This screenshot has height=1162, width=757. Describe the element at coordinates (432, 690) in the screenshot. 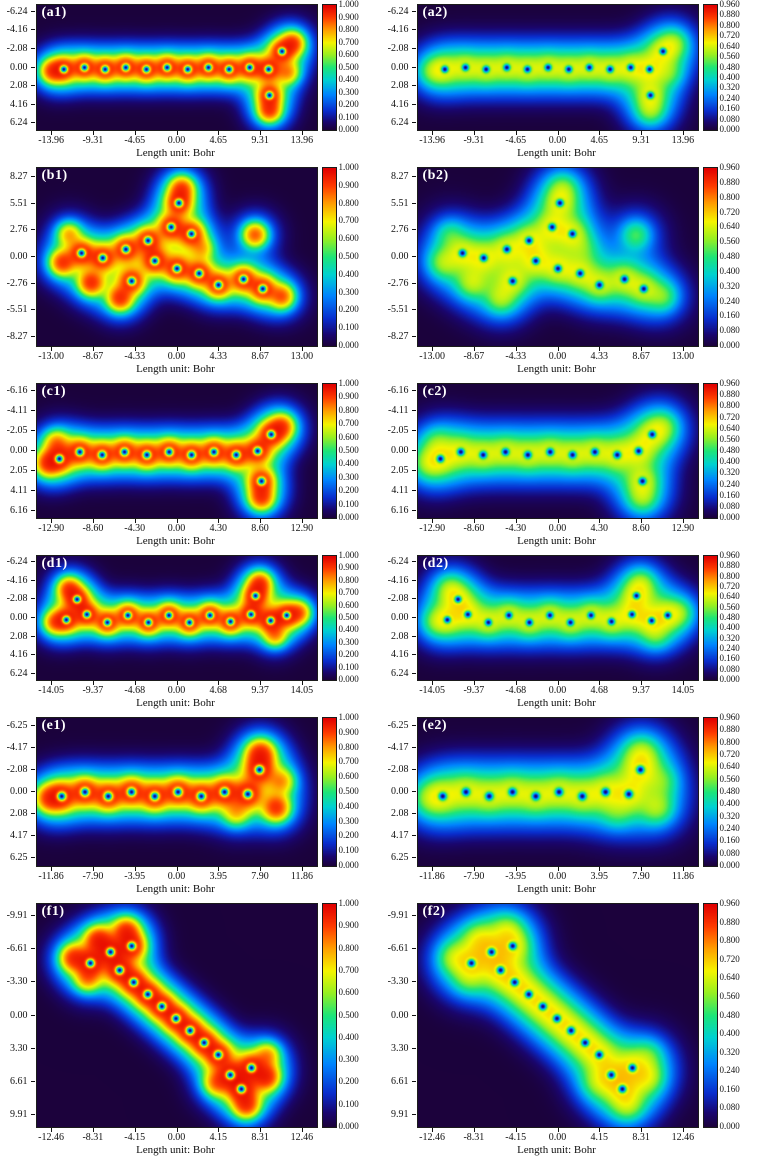

I see `x-tick-label: -14.05` at that location.